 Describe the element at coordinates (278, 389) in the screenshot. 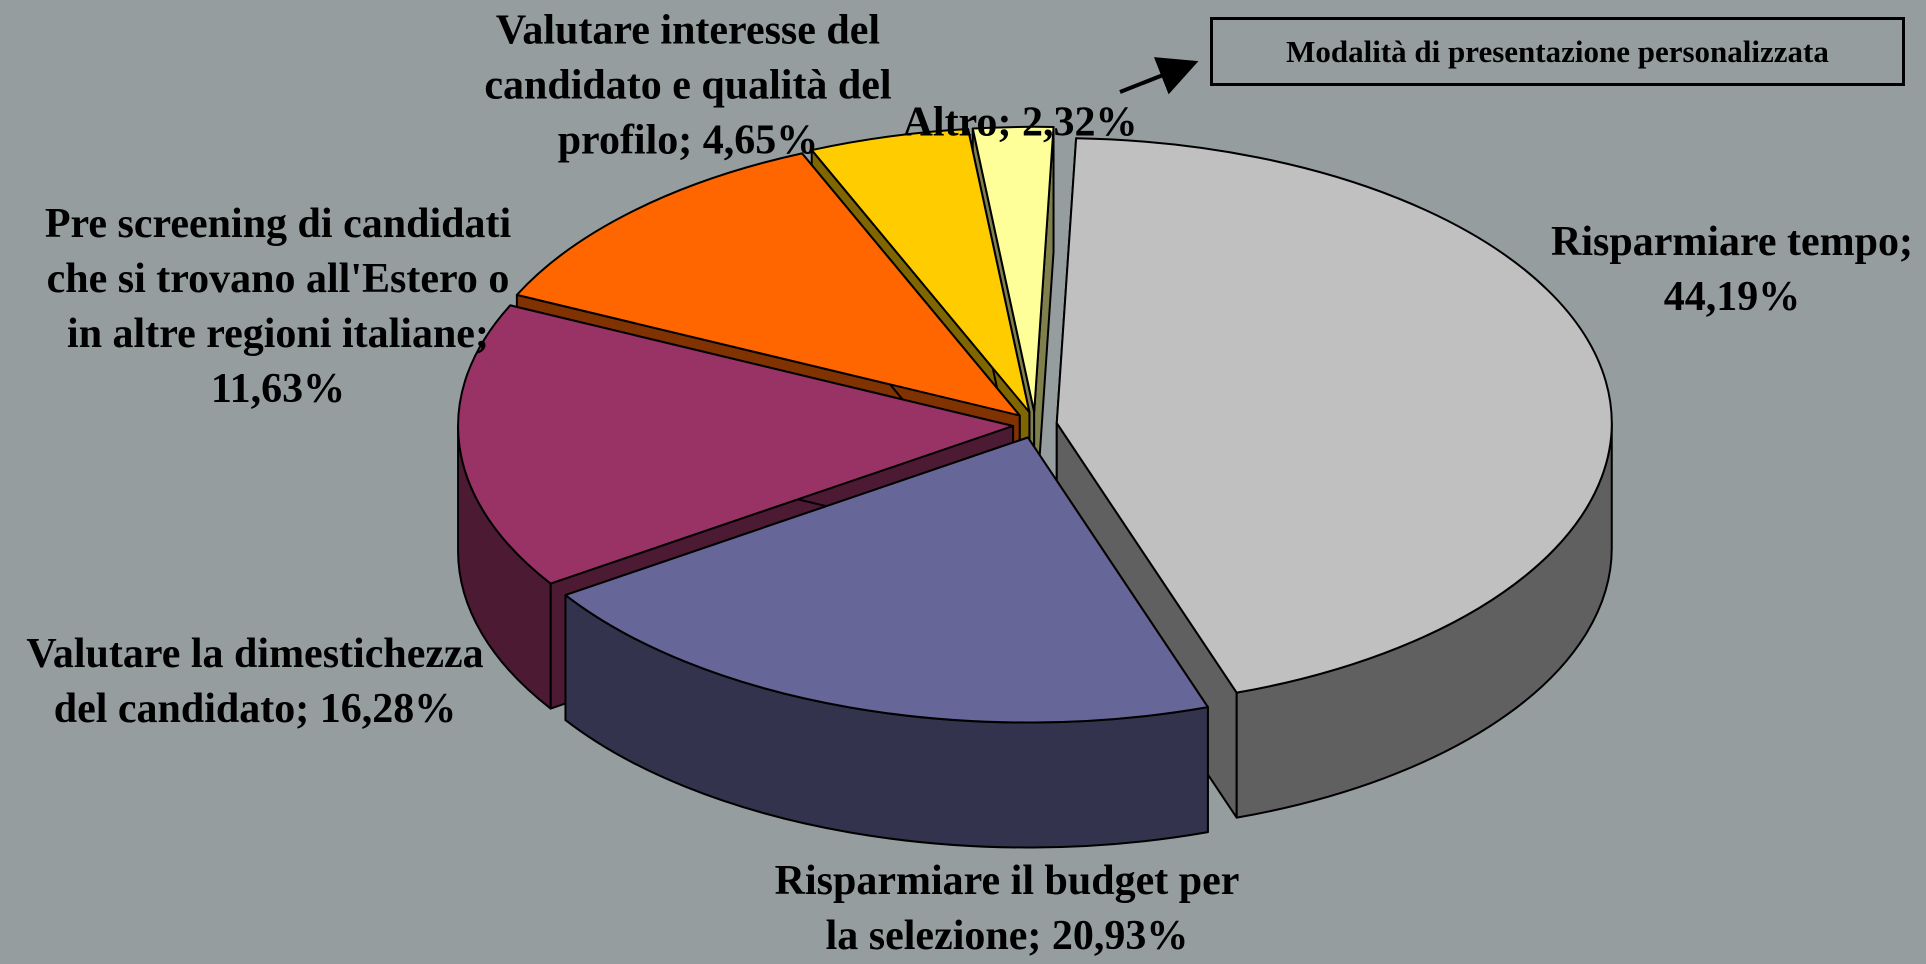

I see `label-value: 11,63%` at that location.